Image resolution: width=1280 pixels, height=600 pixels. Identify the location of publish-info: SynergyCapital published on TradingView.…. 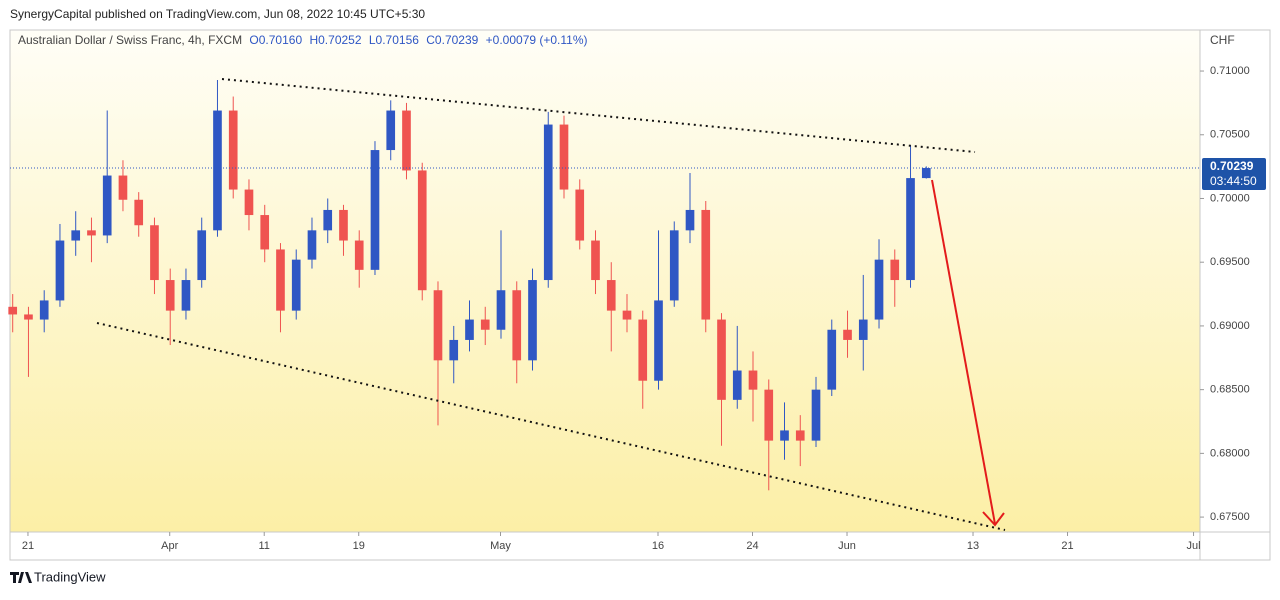
(217, 14).